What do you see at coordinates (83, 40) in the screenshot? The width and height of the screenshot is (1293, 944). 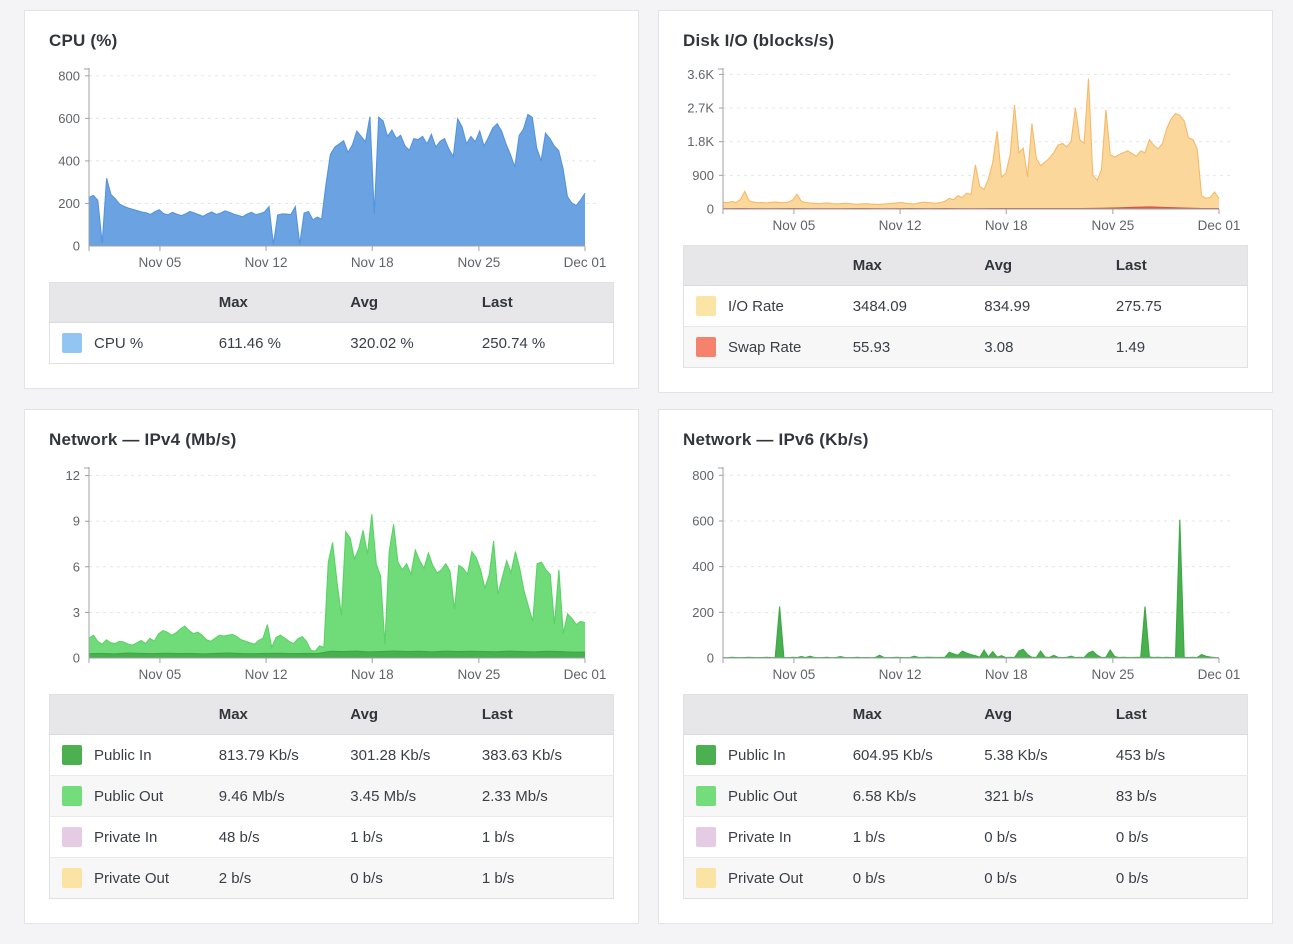 I see `cpu-panel-title: CPU (%)` at bounding box center [83, 40].